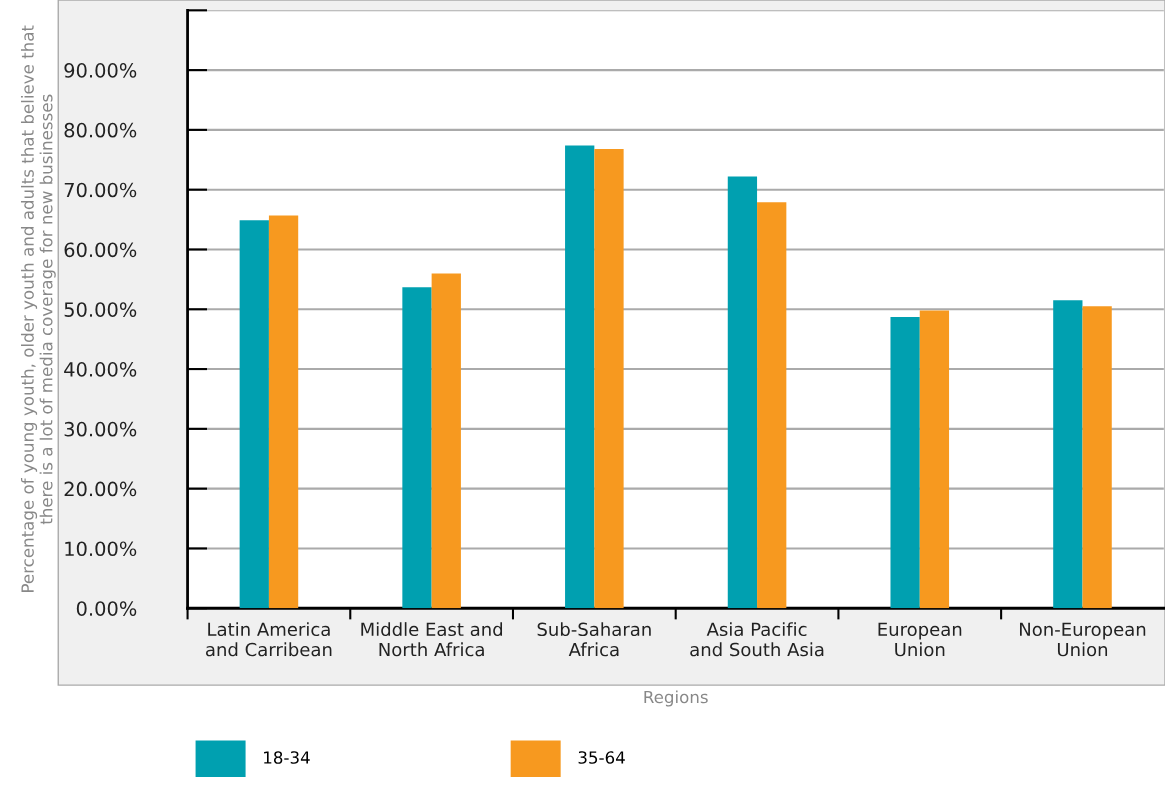  I want to click on legend-label: 35-64, so click(601, 757).